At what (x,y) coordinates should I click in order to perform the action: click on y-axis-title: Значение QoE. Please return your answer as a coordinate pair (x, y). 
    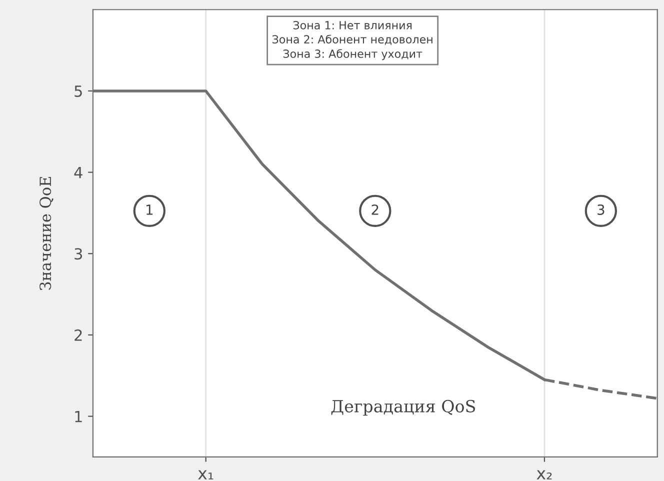
    Looking at the image, I should click on (47, 233).